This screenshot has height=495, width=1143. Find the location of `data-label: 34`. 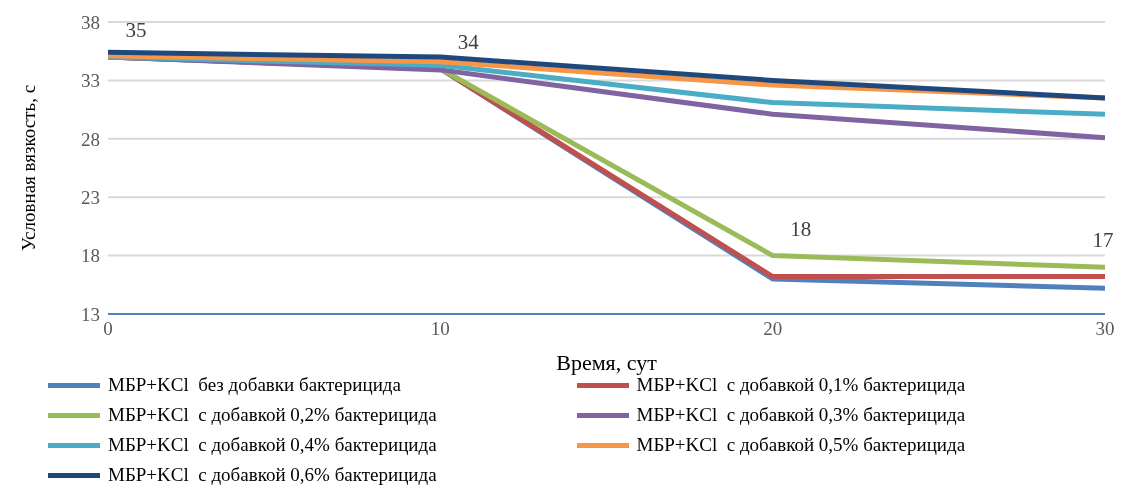

data-label: 34 is located at coordinates (468, 41).